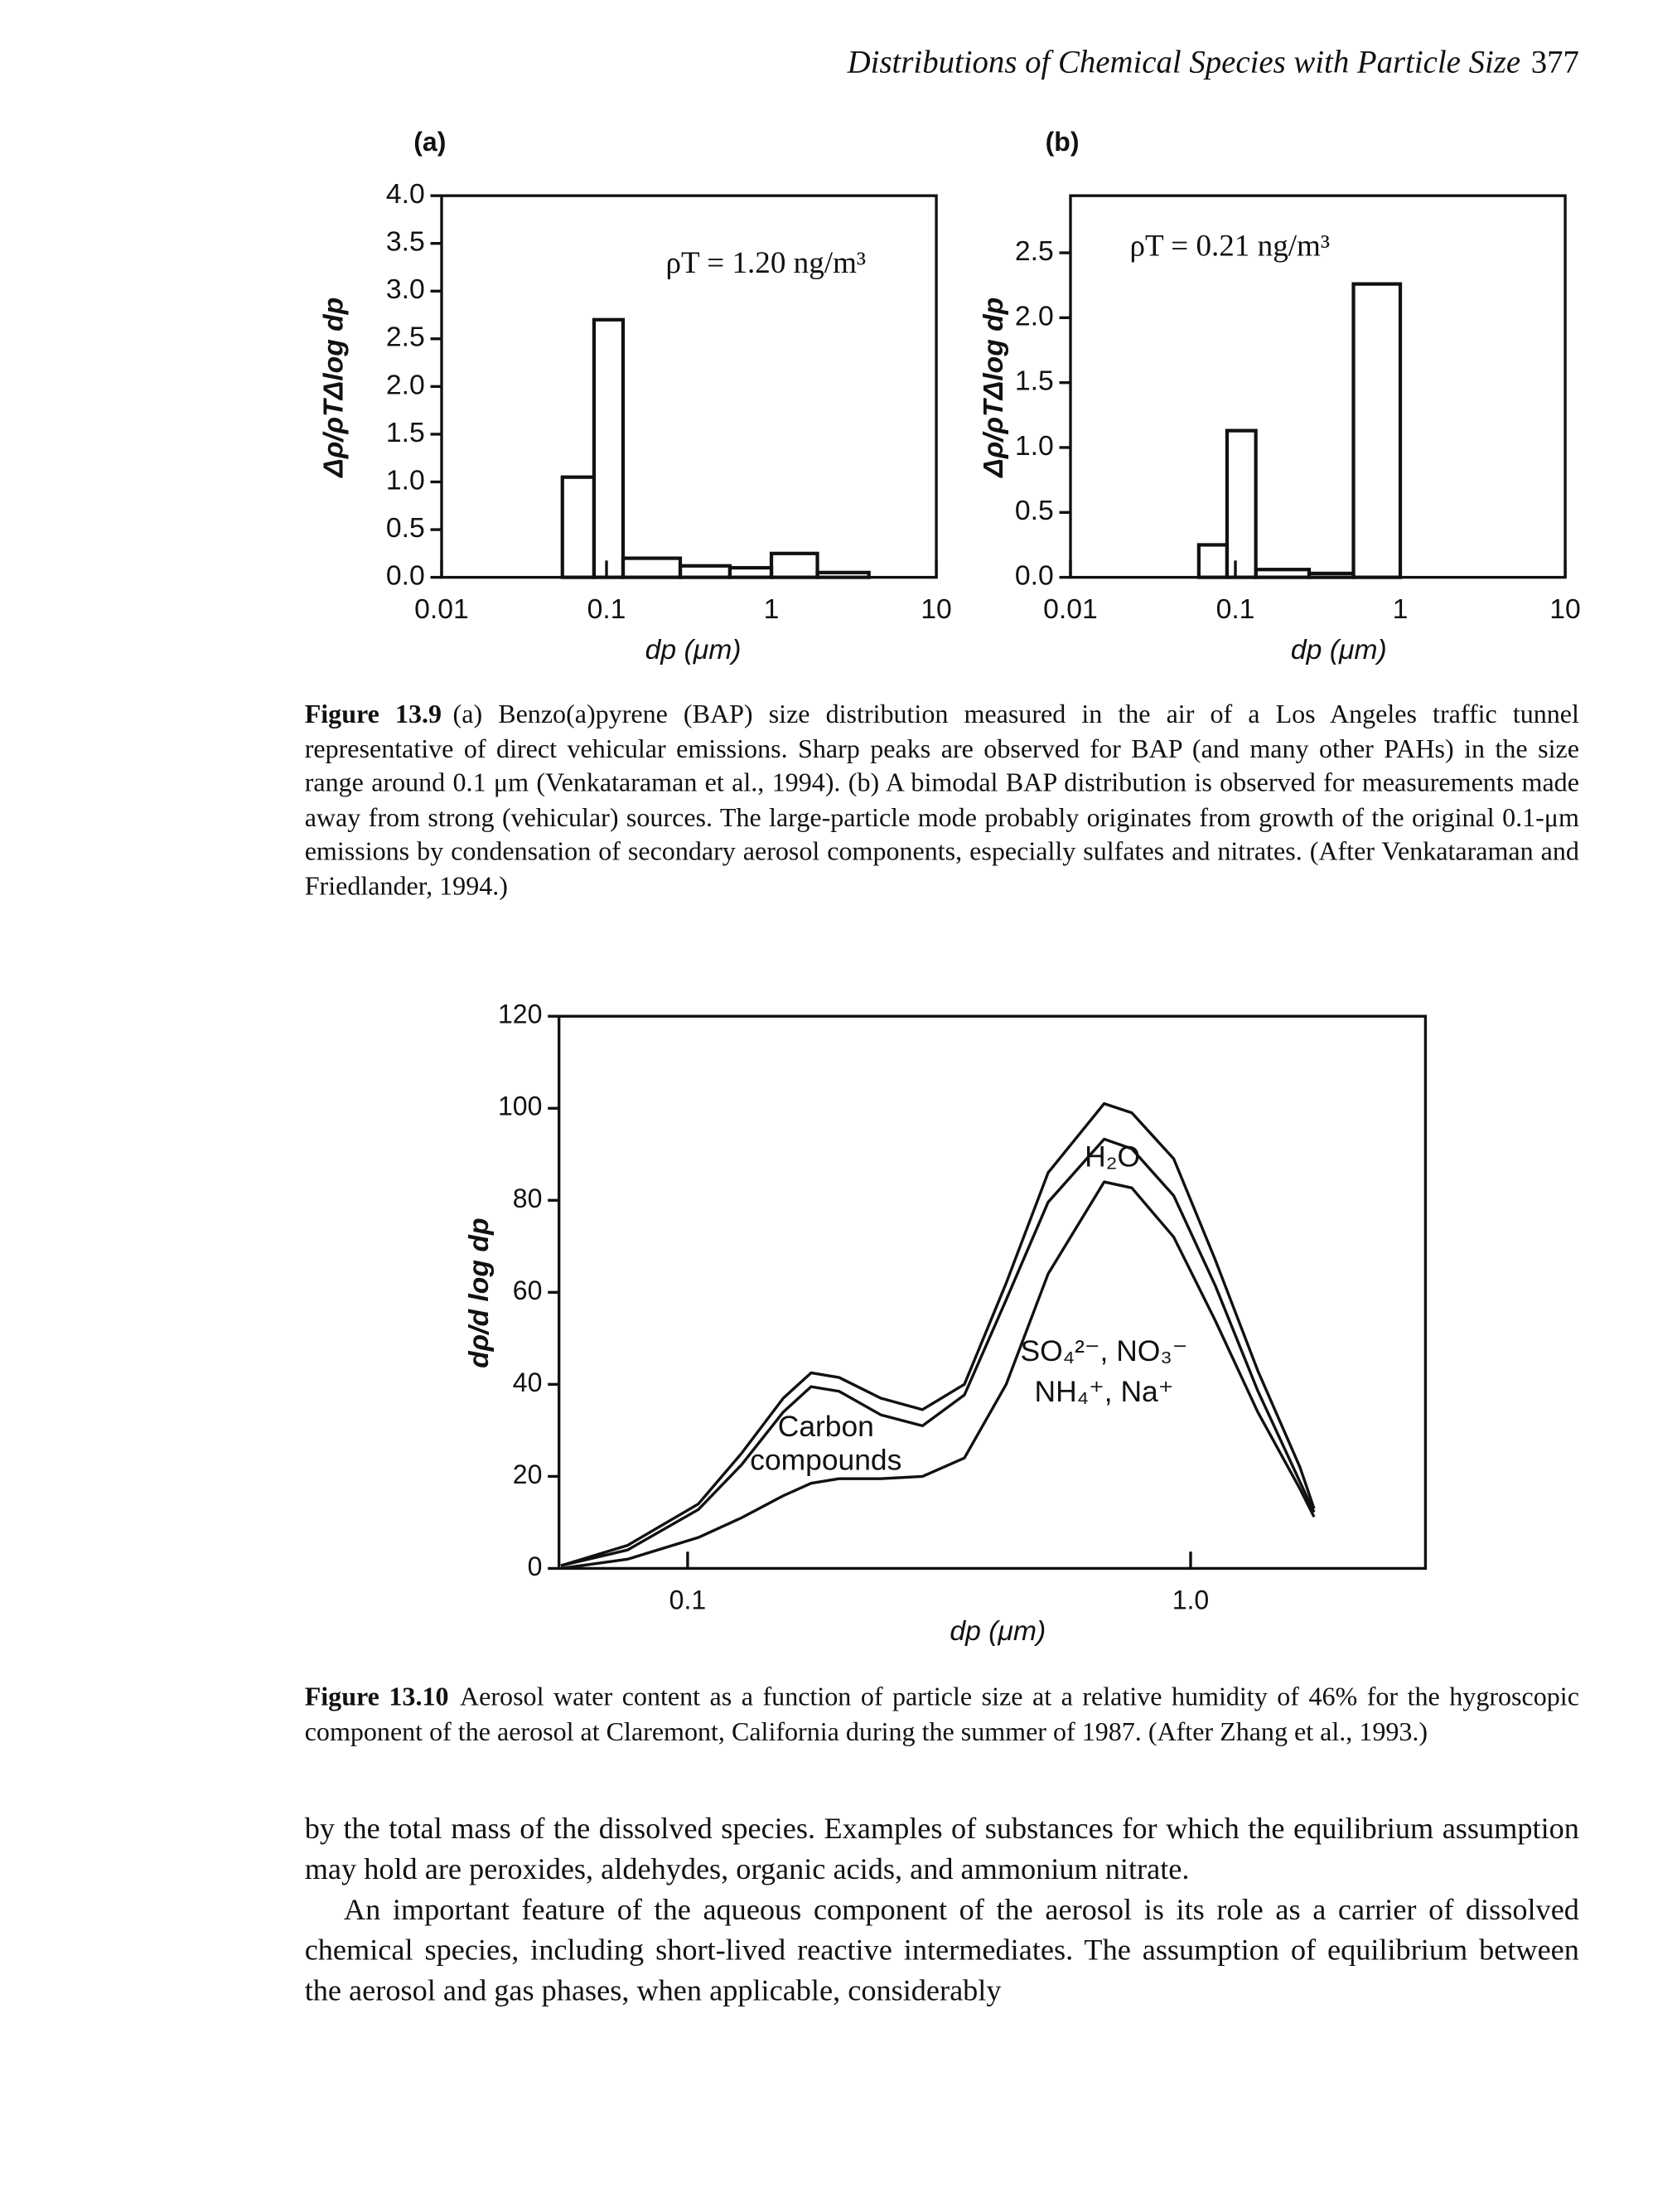  What do you see at coordinates (528, 1474) in the screenshot?
I see `y-tick-label: 20` at bounding box center [528, 1474].